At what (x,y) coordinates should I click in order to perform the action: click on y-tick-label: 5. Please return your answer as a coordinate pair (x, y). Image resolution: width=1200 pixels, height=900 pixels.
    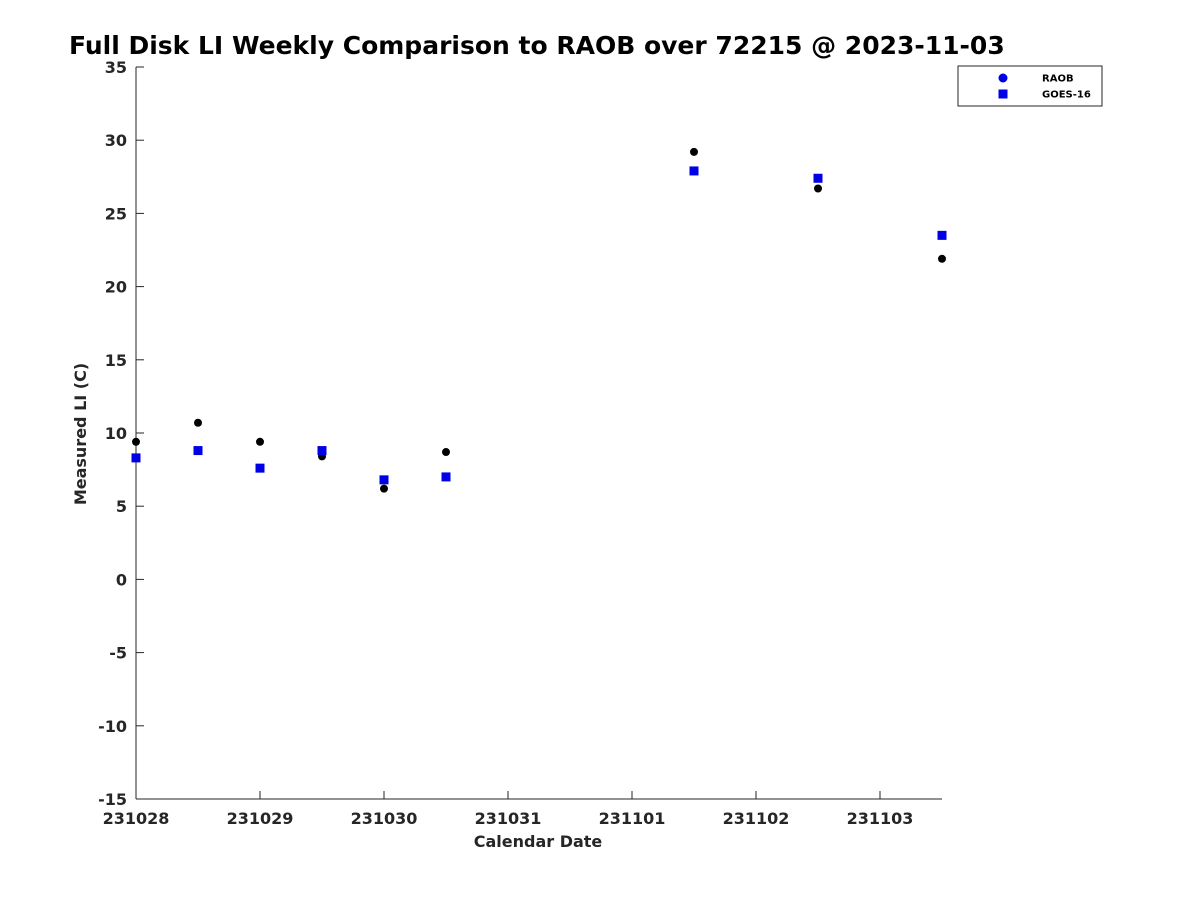
    Looking at the image, I should click on (121, 506).